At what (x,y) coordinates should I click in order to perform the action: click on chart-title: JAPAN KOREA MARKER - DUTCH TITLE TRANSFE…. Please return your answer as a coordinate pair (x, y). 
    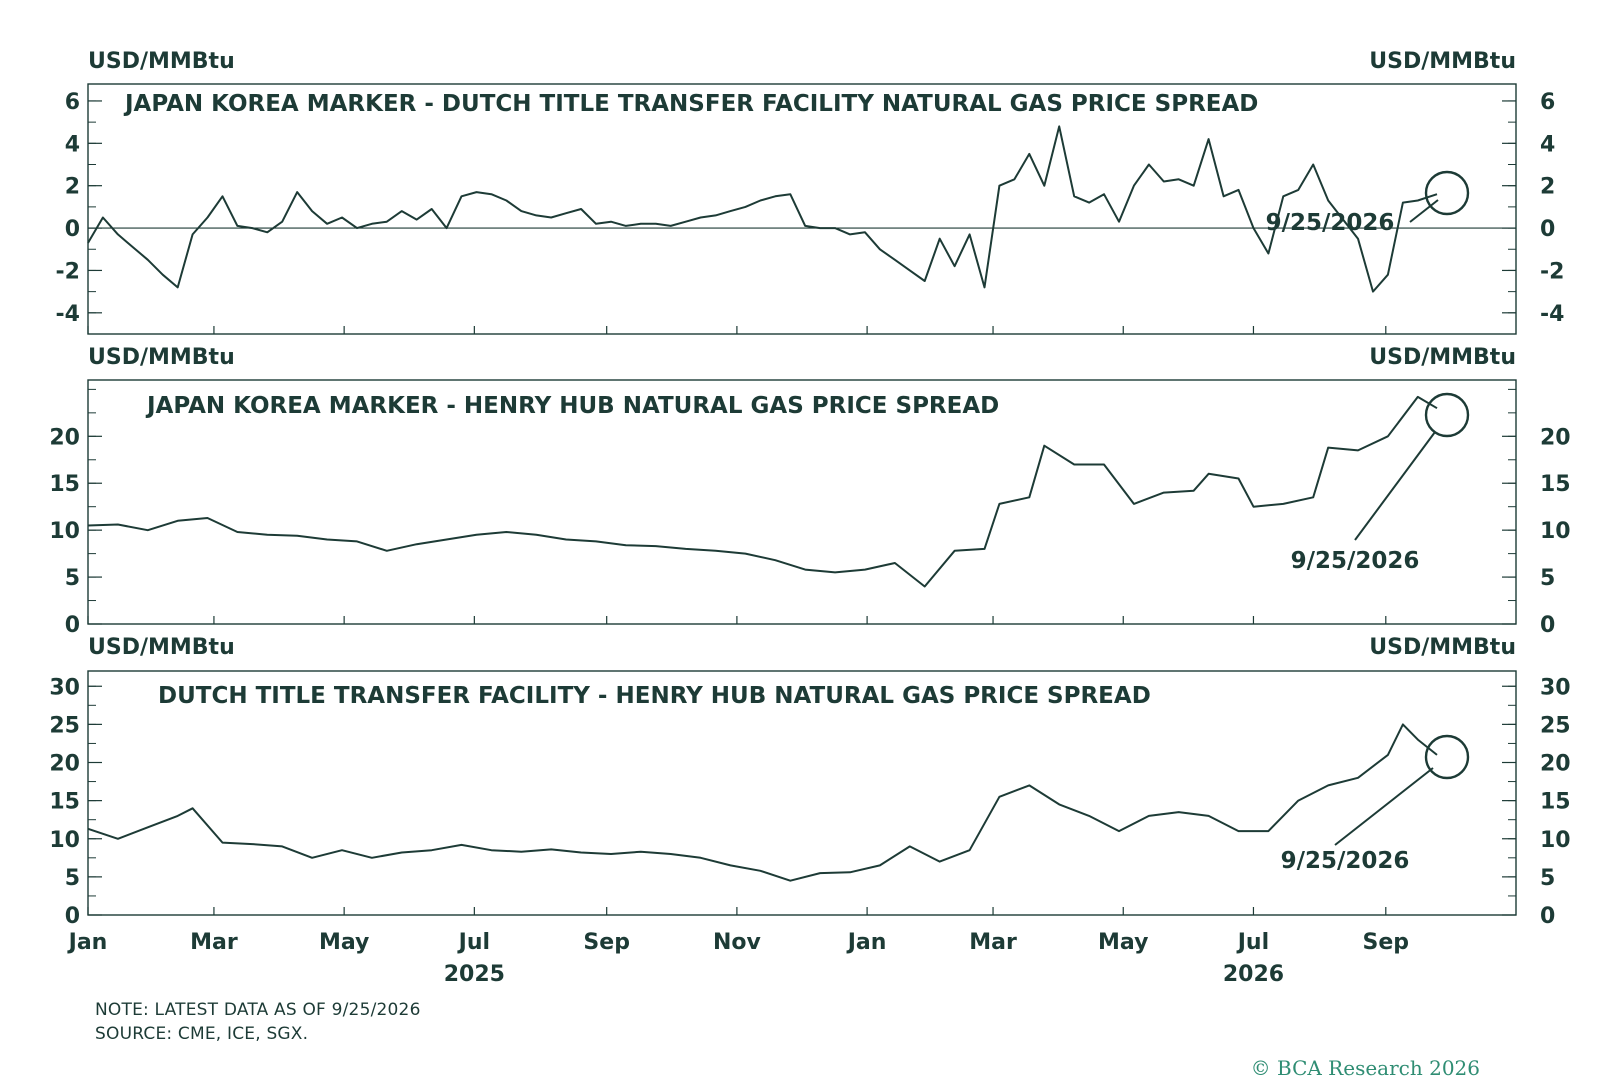
    Looking at the image, I should click on (690, 104).